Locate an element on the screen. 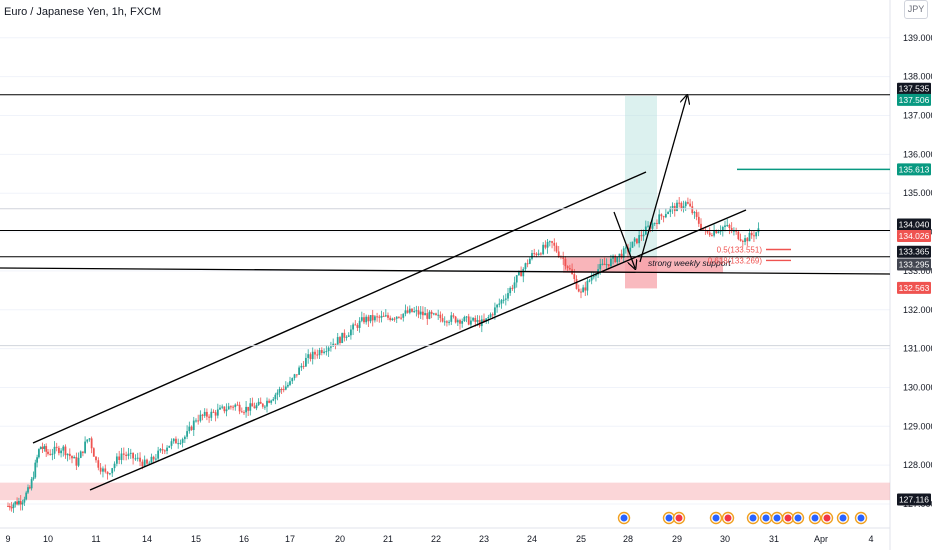  x-tick-label: 17 is located at coordinates (290, 539).